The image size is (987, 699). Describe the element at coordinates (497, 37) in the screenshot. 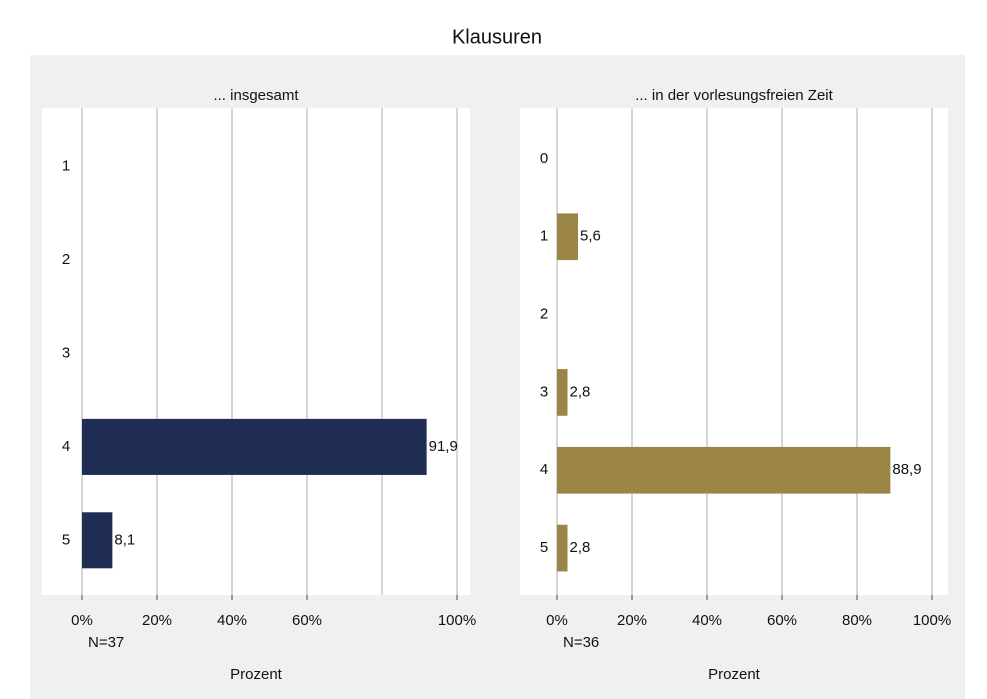

I see `chart-title: Klausuren` at that location.